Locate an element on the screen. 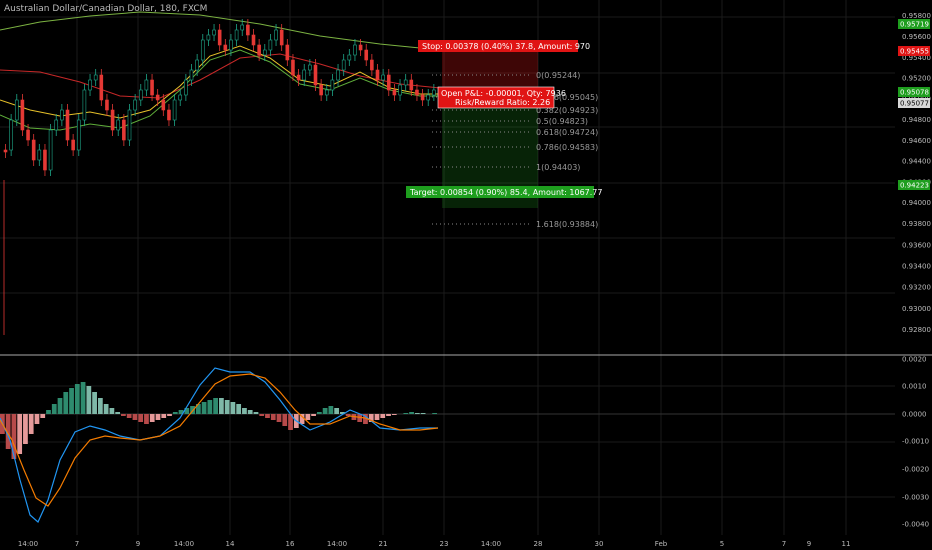 This screenshot has width=932, height=550. fib-level-label: 0.786(0.94583) is located at coordinates (567, 147).